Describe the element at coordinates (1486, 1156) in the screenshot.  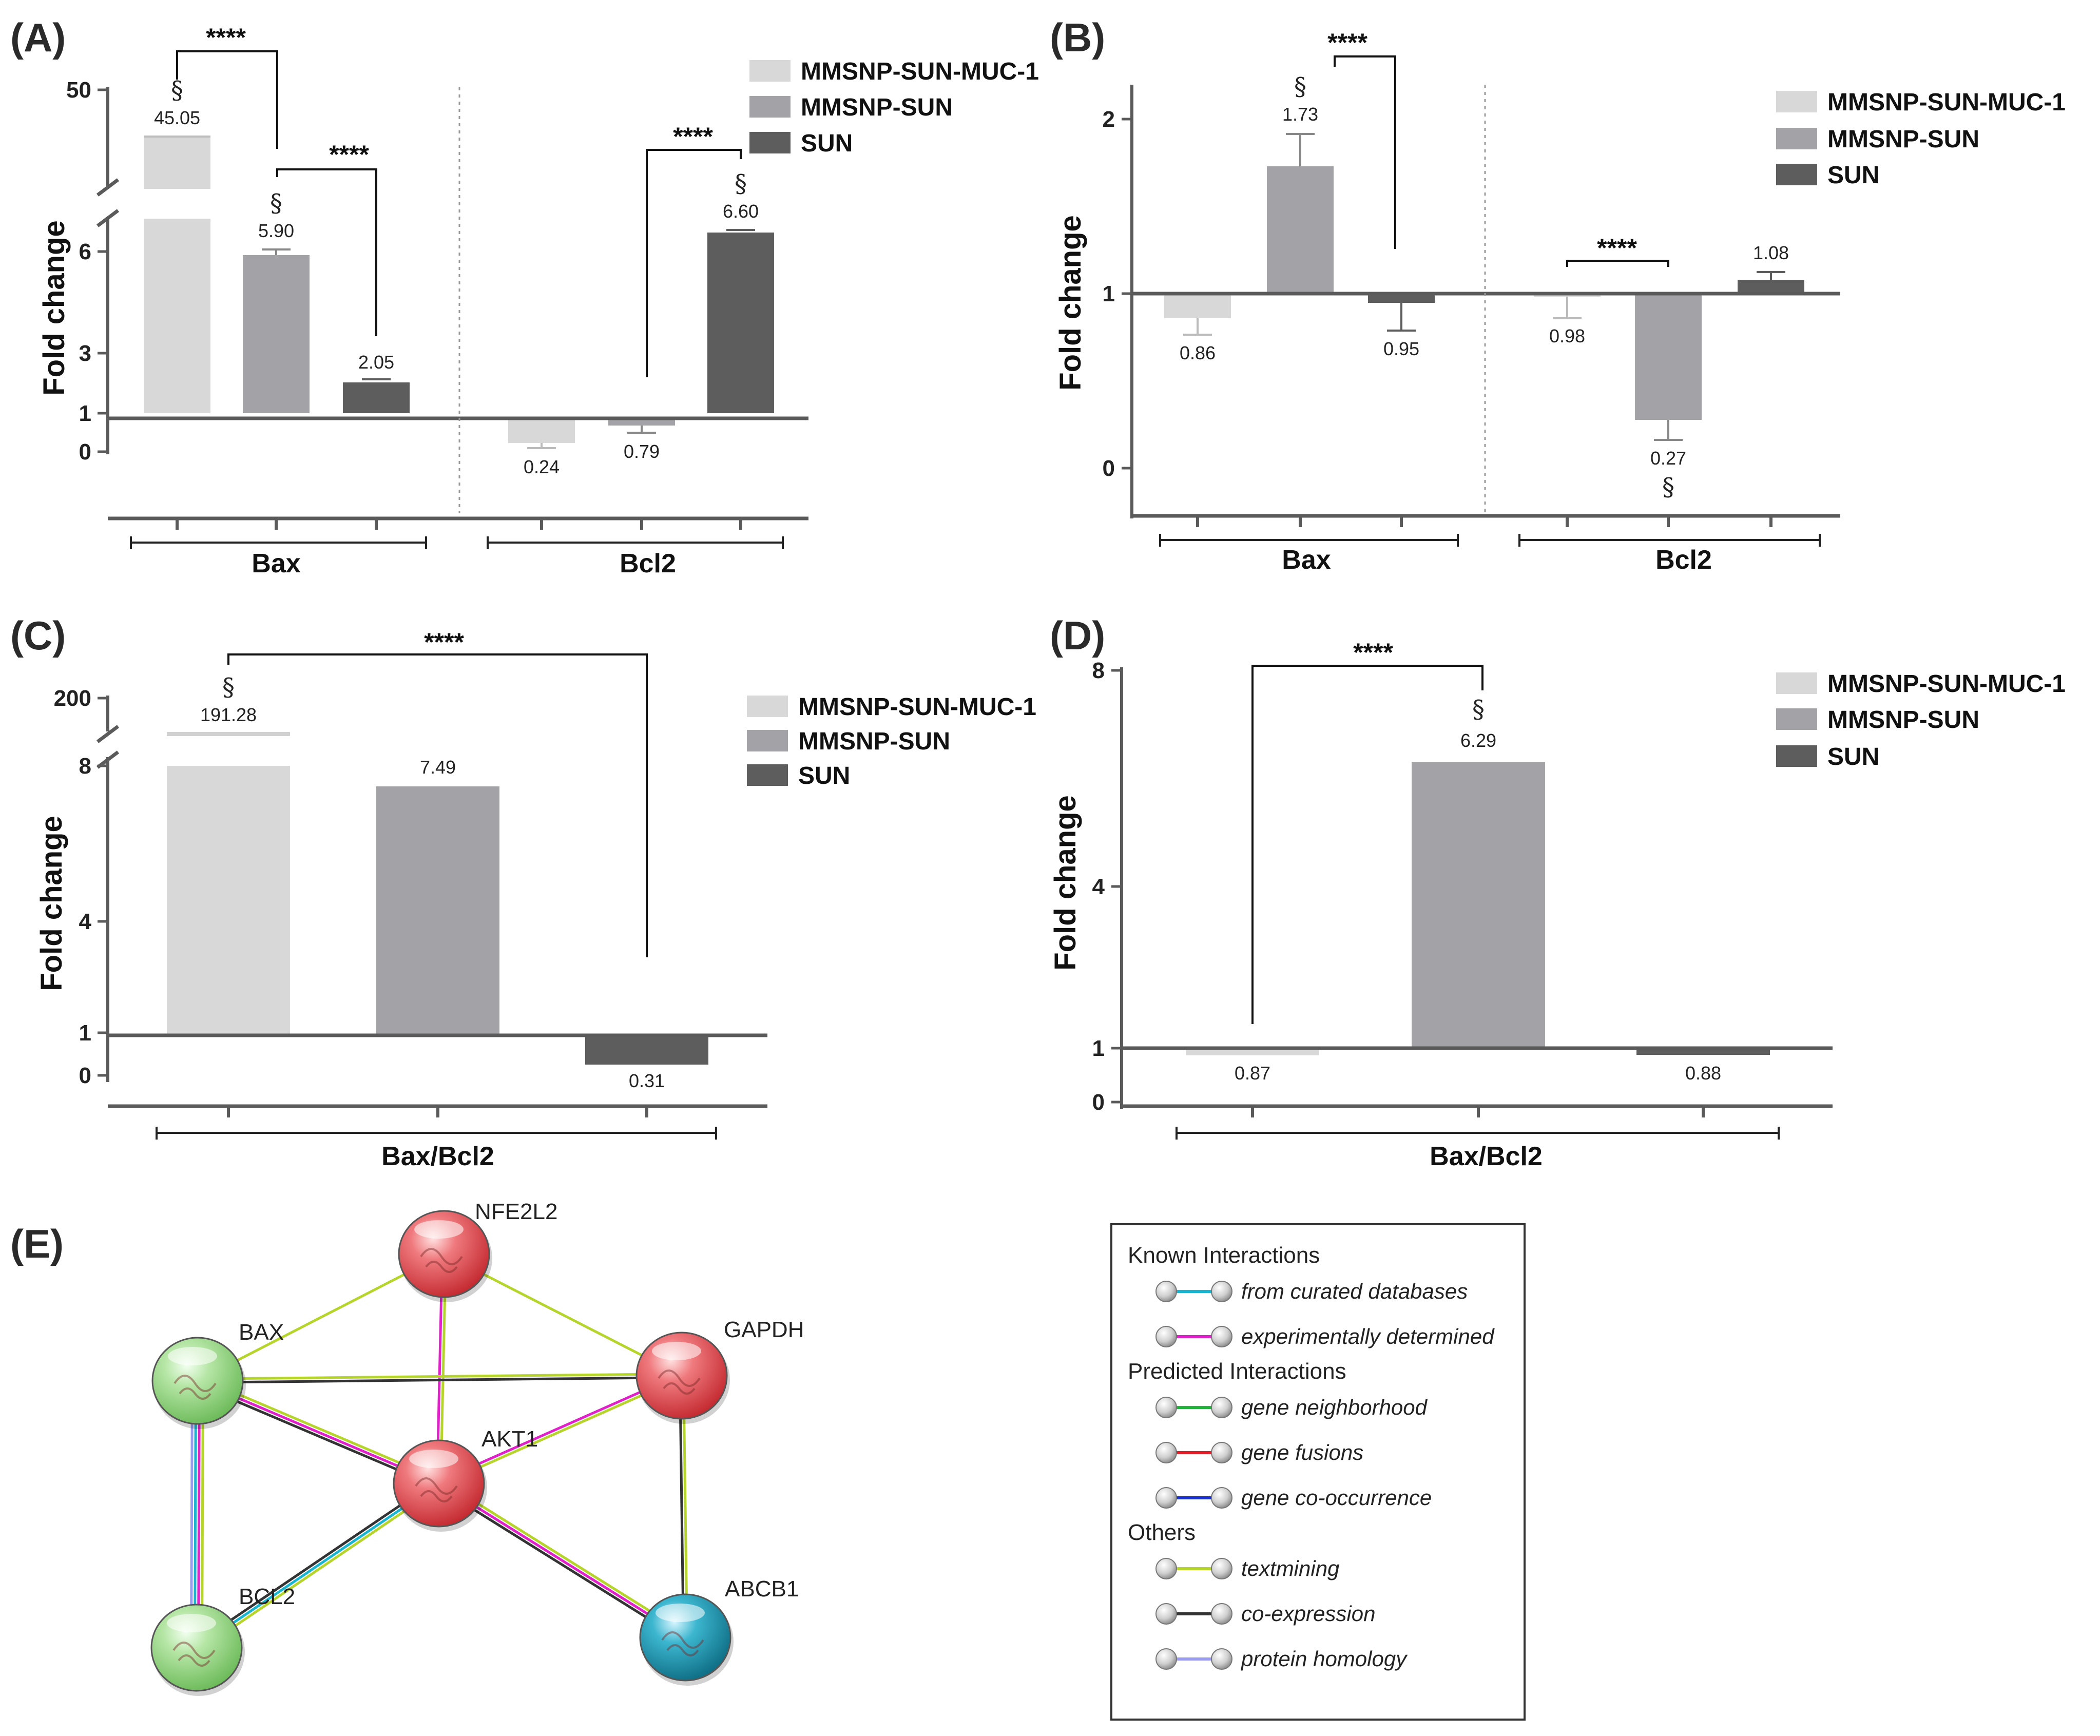
I see `panel-d-xlabel: Bax/Bcl2` at that location.